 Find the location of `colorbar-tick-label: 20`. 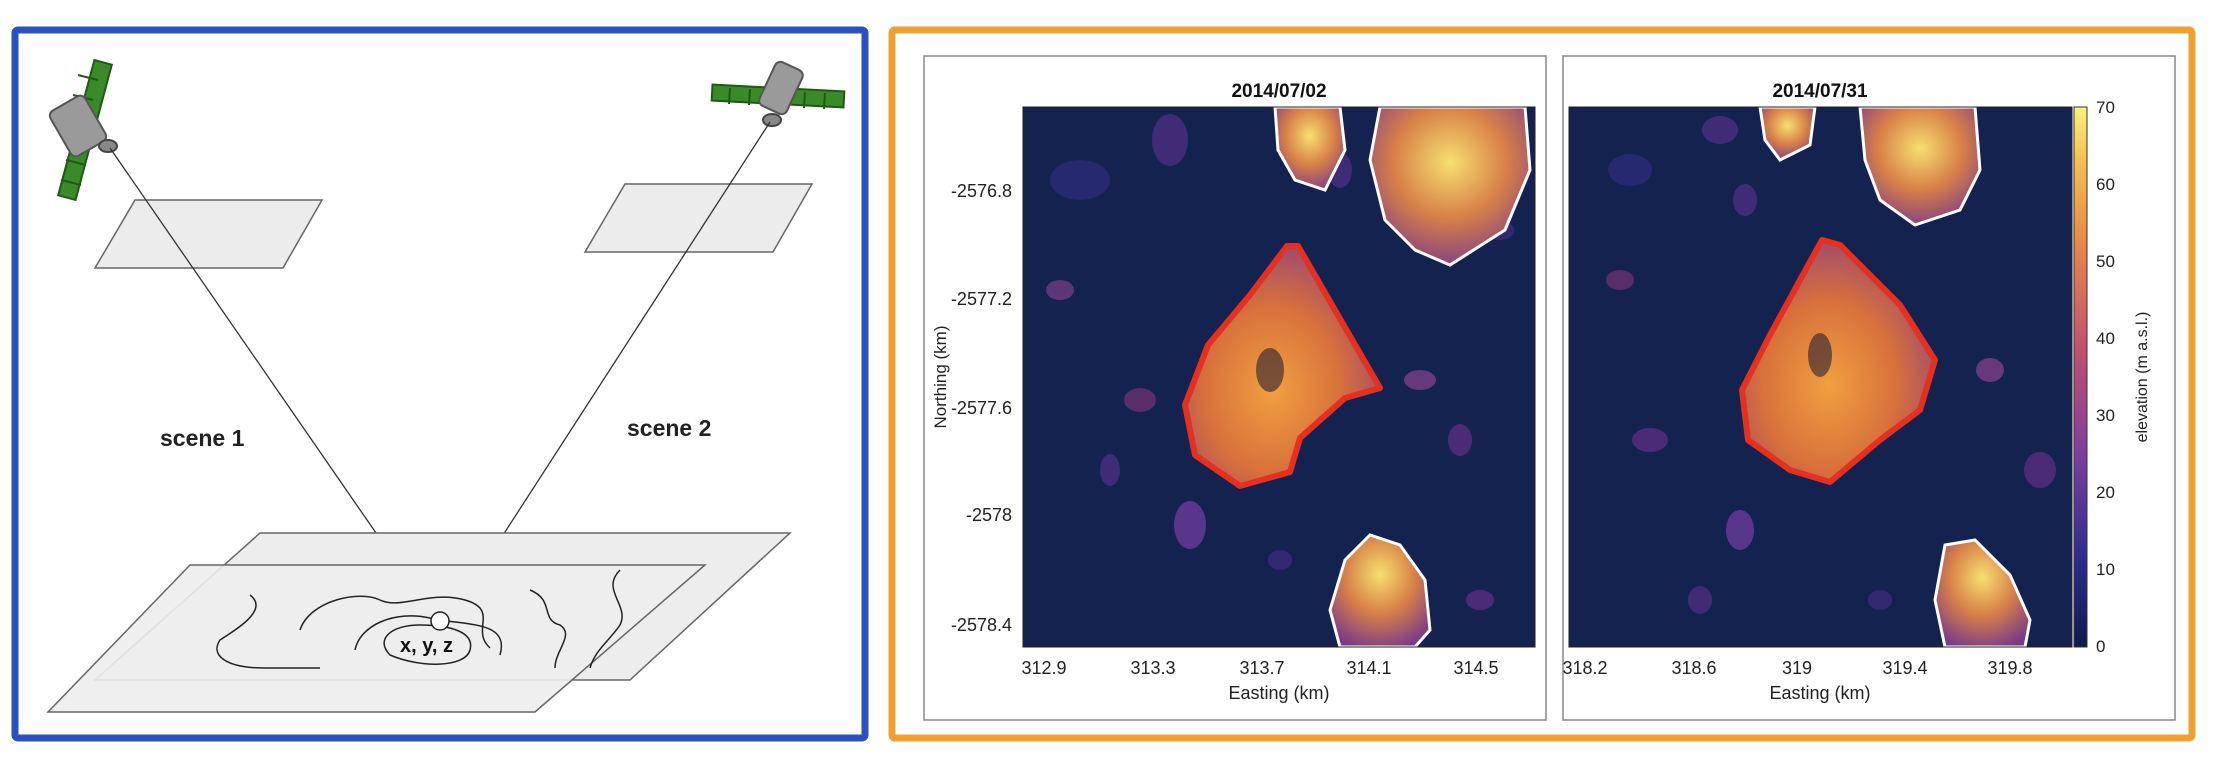

colorbar-tick-label: 20 is located at coordinates (2105, 492).